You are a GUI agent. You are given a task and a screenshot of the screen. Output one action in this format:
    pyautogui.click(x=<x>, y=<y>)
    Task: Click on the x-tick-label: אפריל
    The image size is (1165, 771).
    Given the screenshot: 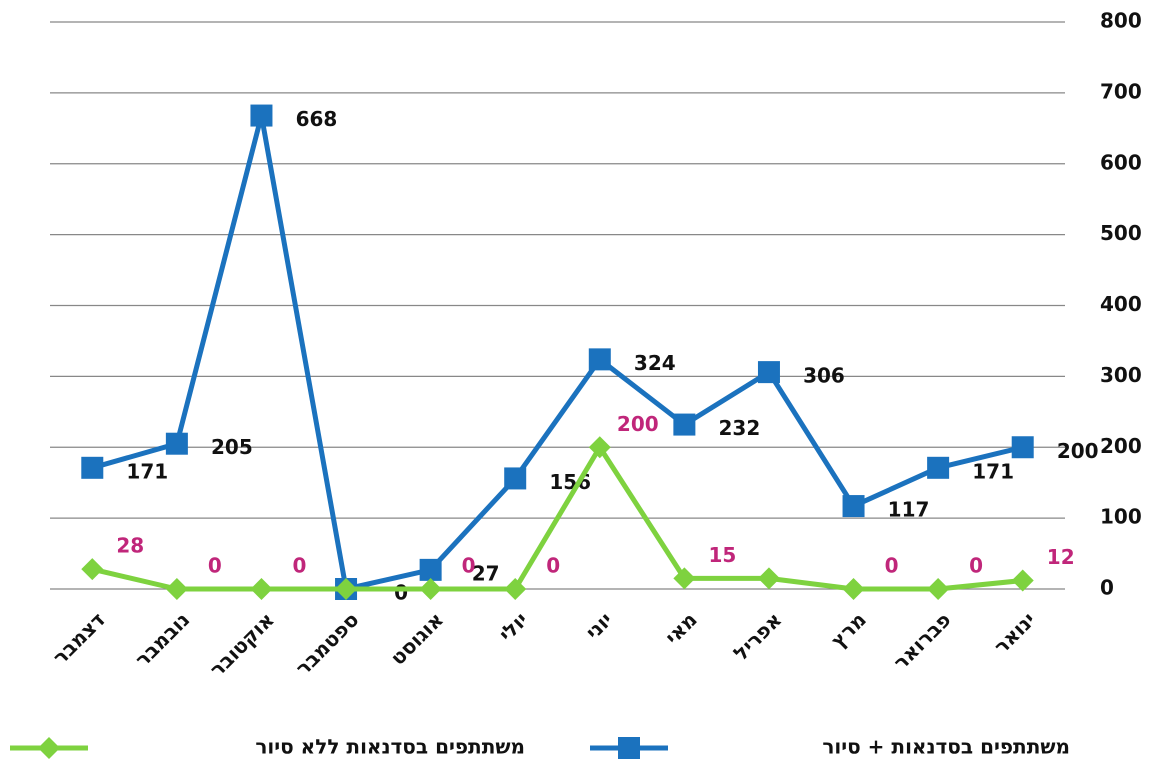 What is the action you would take?
    pyautogui.click(x=758, y=636)
    